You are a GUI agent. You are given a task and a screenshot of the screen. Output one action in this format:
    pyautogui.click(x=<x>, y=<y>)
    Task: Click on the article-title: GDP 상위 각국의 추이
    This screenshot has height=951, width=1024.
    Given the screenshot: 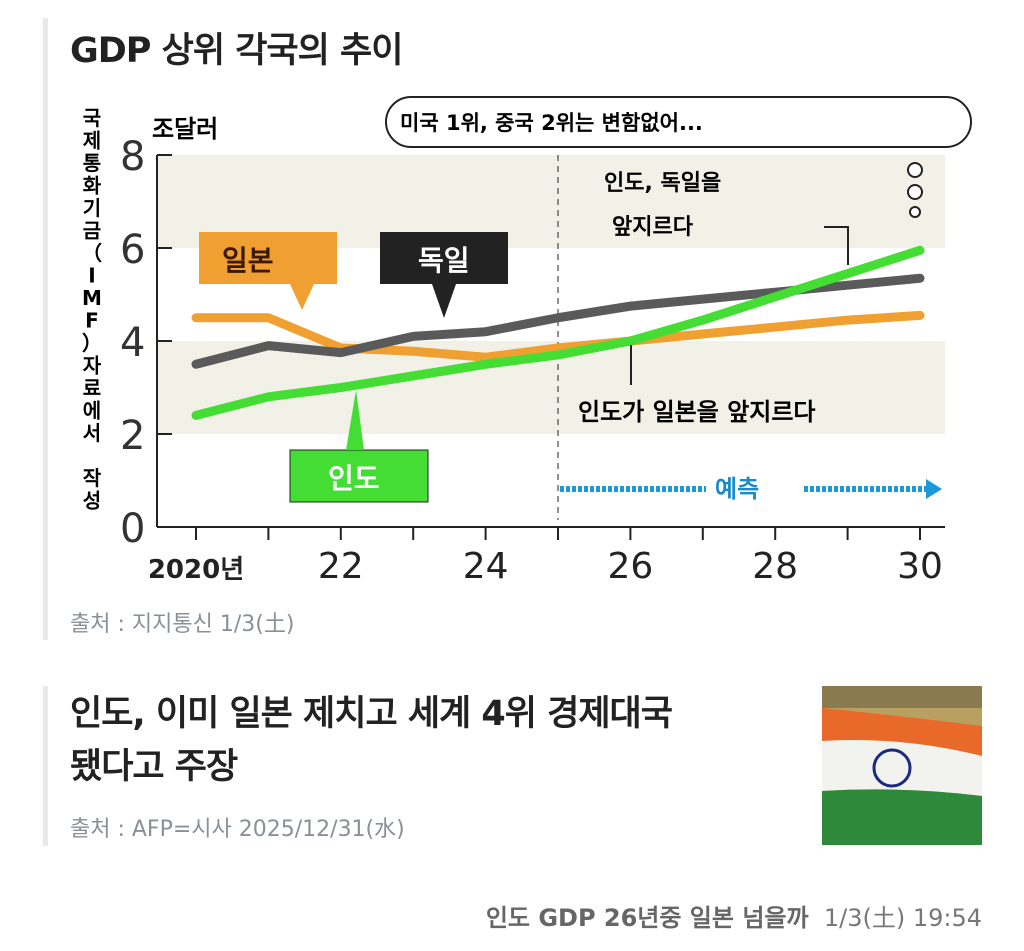 What is the action you would take?
    pyautogui.click(x=236, y=51)
    